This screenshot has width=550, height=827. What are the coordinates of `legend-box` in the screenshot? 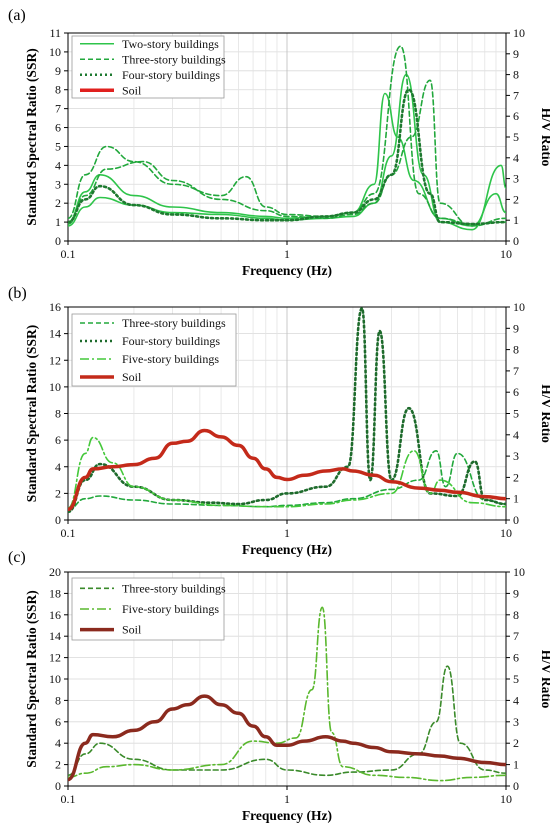 It's located at (148, 67).